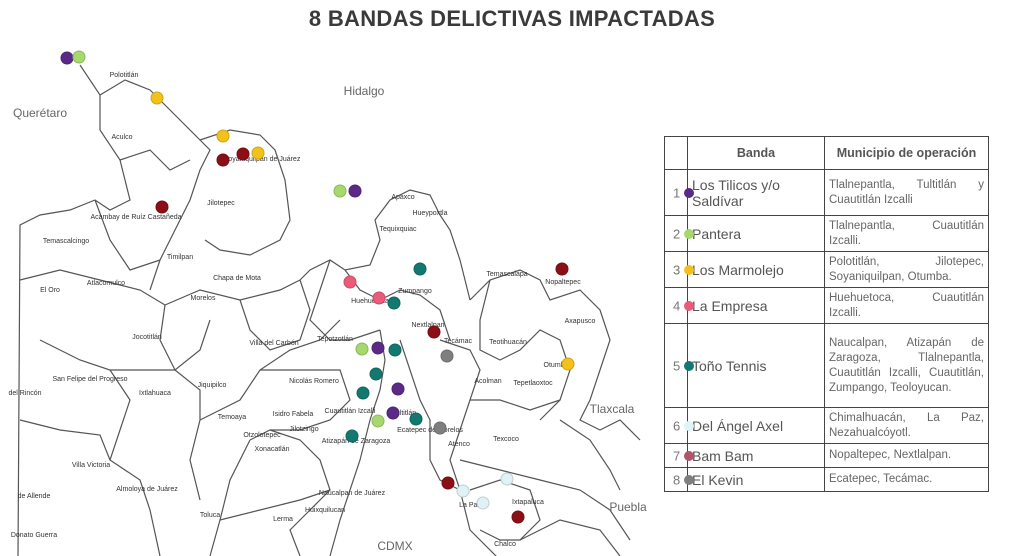 This screenshot has width=1024, height=556. I want to click on municipality-label: Nextlalpan, so click(428, 325).